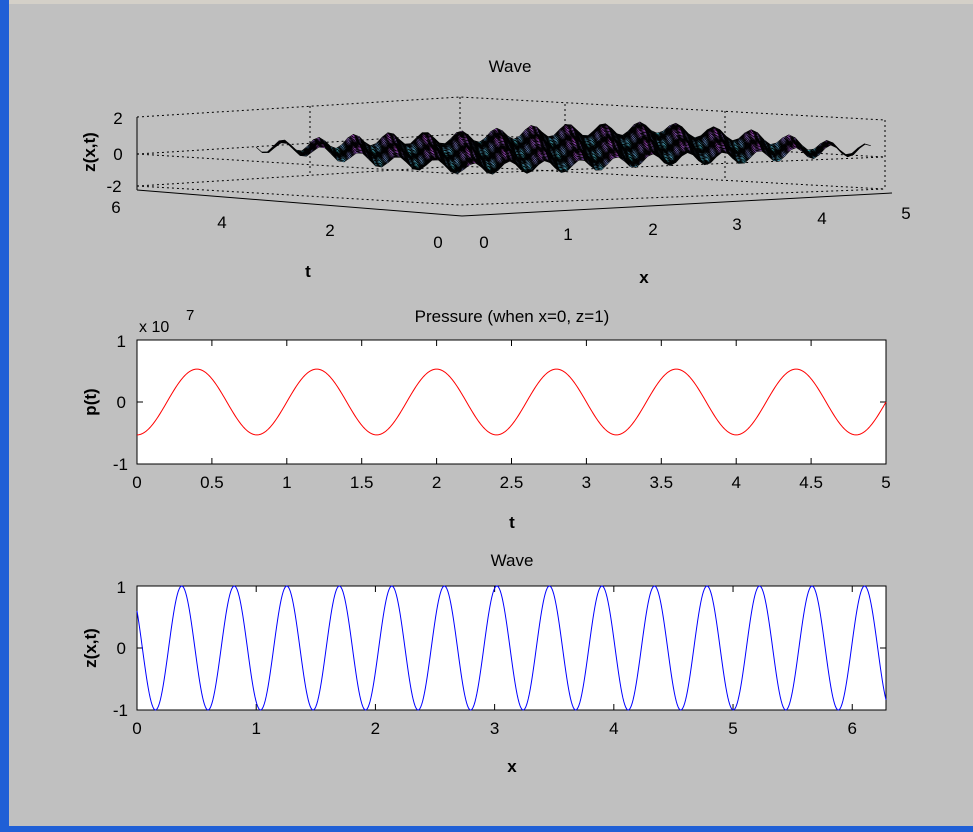 This screenshot has height=832, width=973. I want to click on wave-x-tick-label: 5, so click(732, 728).